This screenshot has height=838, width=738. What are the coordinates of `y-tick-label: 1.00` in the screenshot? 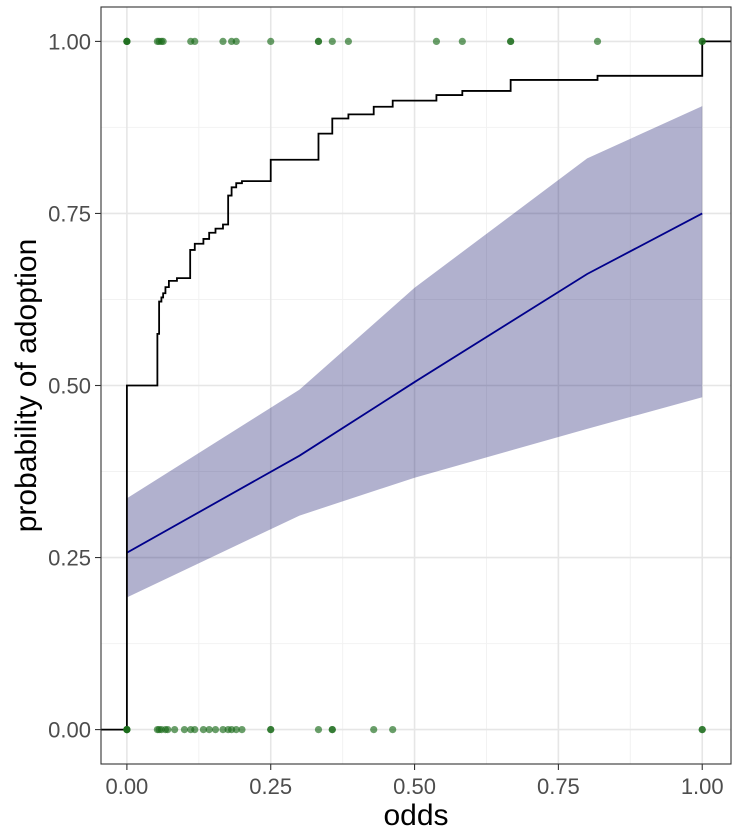 It's located at (69, 41).